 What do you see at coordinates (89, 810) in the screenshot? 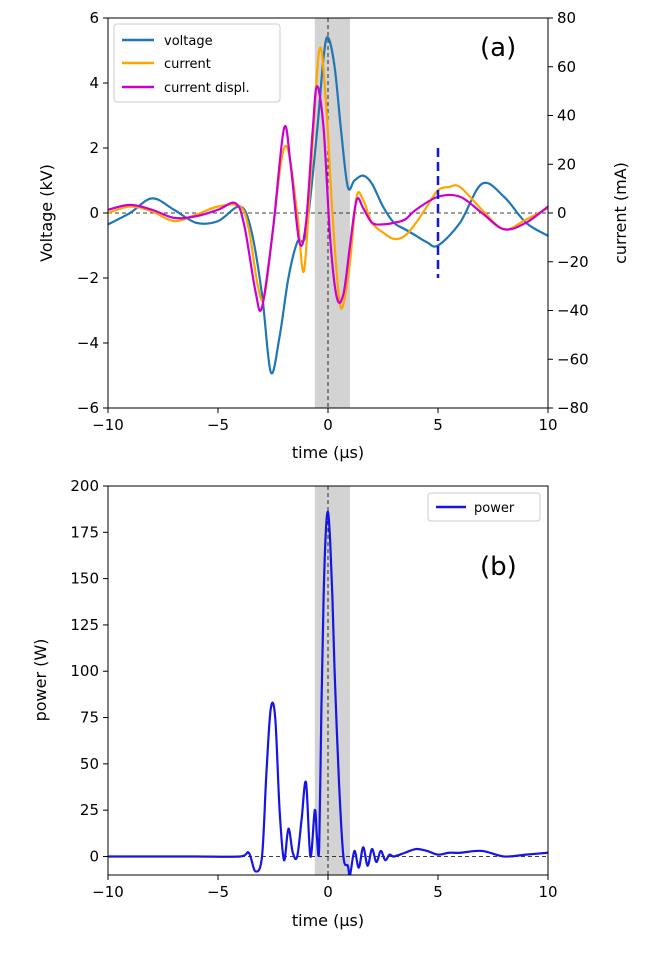
I see `y-tick-label: 25` at bounding box center [89, 810].